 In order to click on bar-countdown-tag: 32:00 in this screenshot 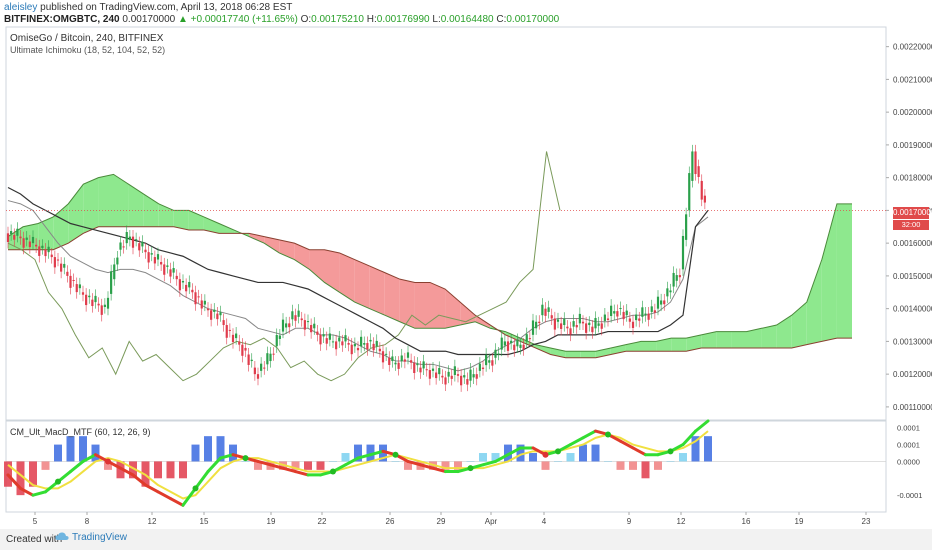, I will do `click(911, 225)`.